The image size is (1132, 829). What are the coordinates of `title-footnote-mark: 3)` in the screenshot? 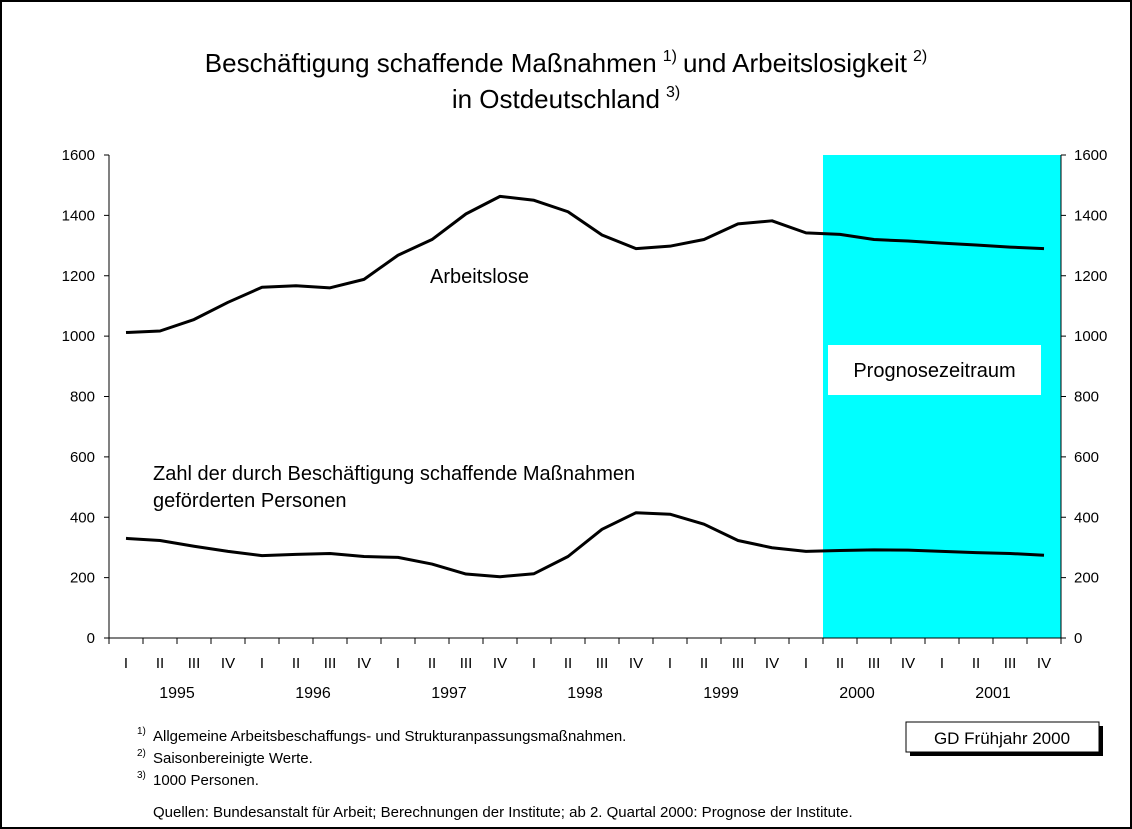 It's located at (673, 92).